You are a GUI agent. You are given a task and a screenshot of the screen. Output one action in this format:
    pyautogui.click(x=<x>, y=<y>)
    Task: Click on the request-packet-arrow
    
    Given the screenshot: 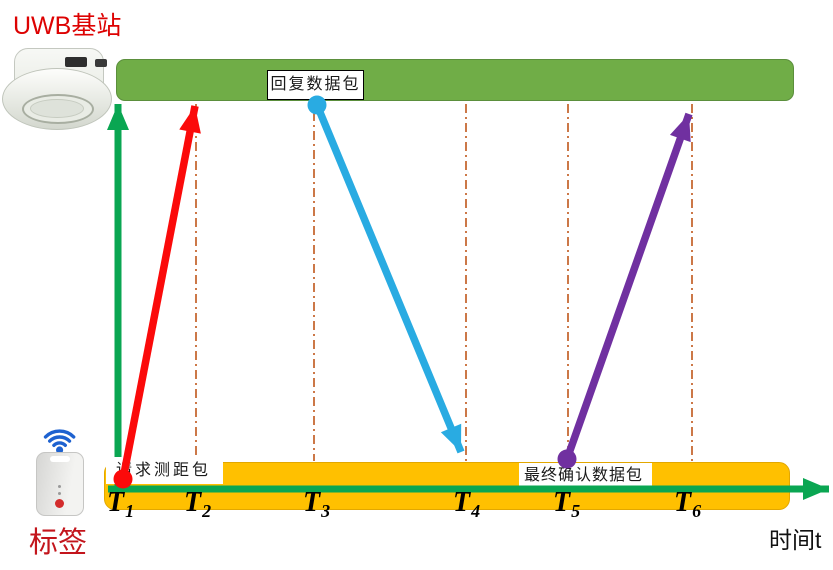 What is the action you would take?
    pyautogui.click(x=160, y=292)
    